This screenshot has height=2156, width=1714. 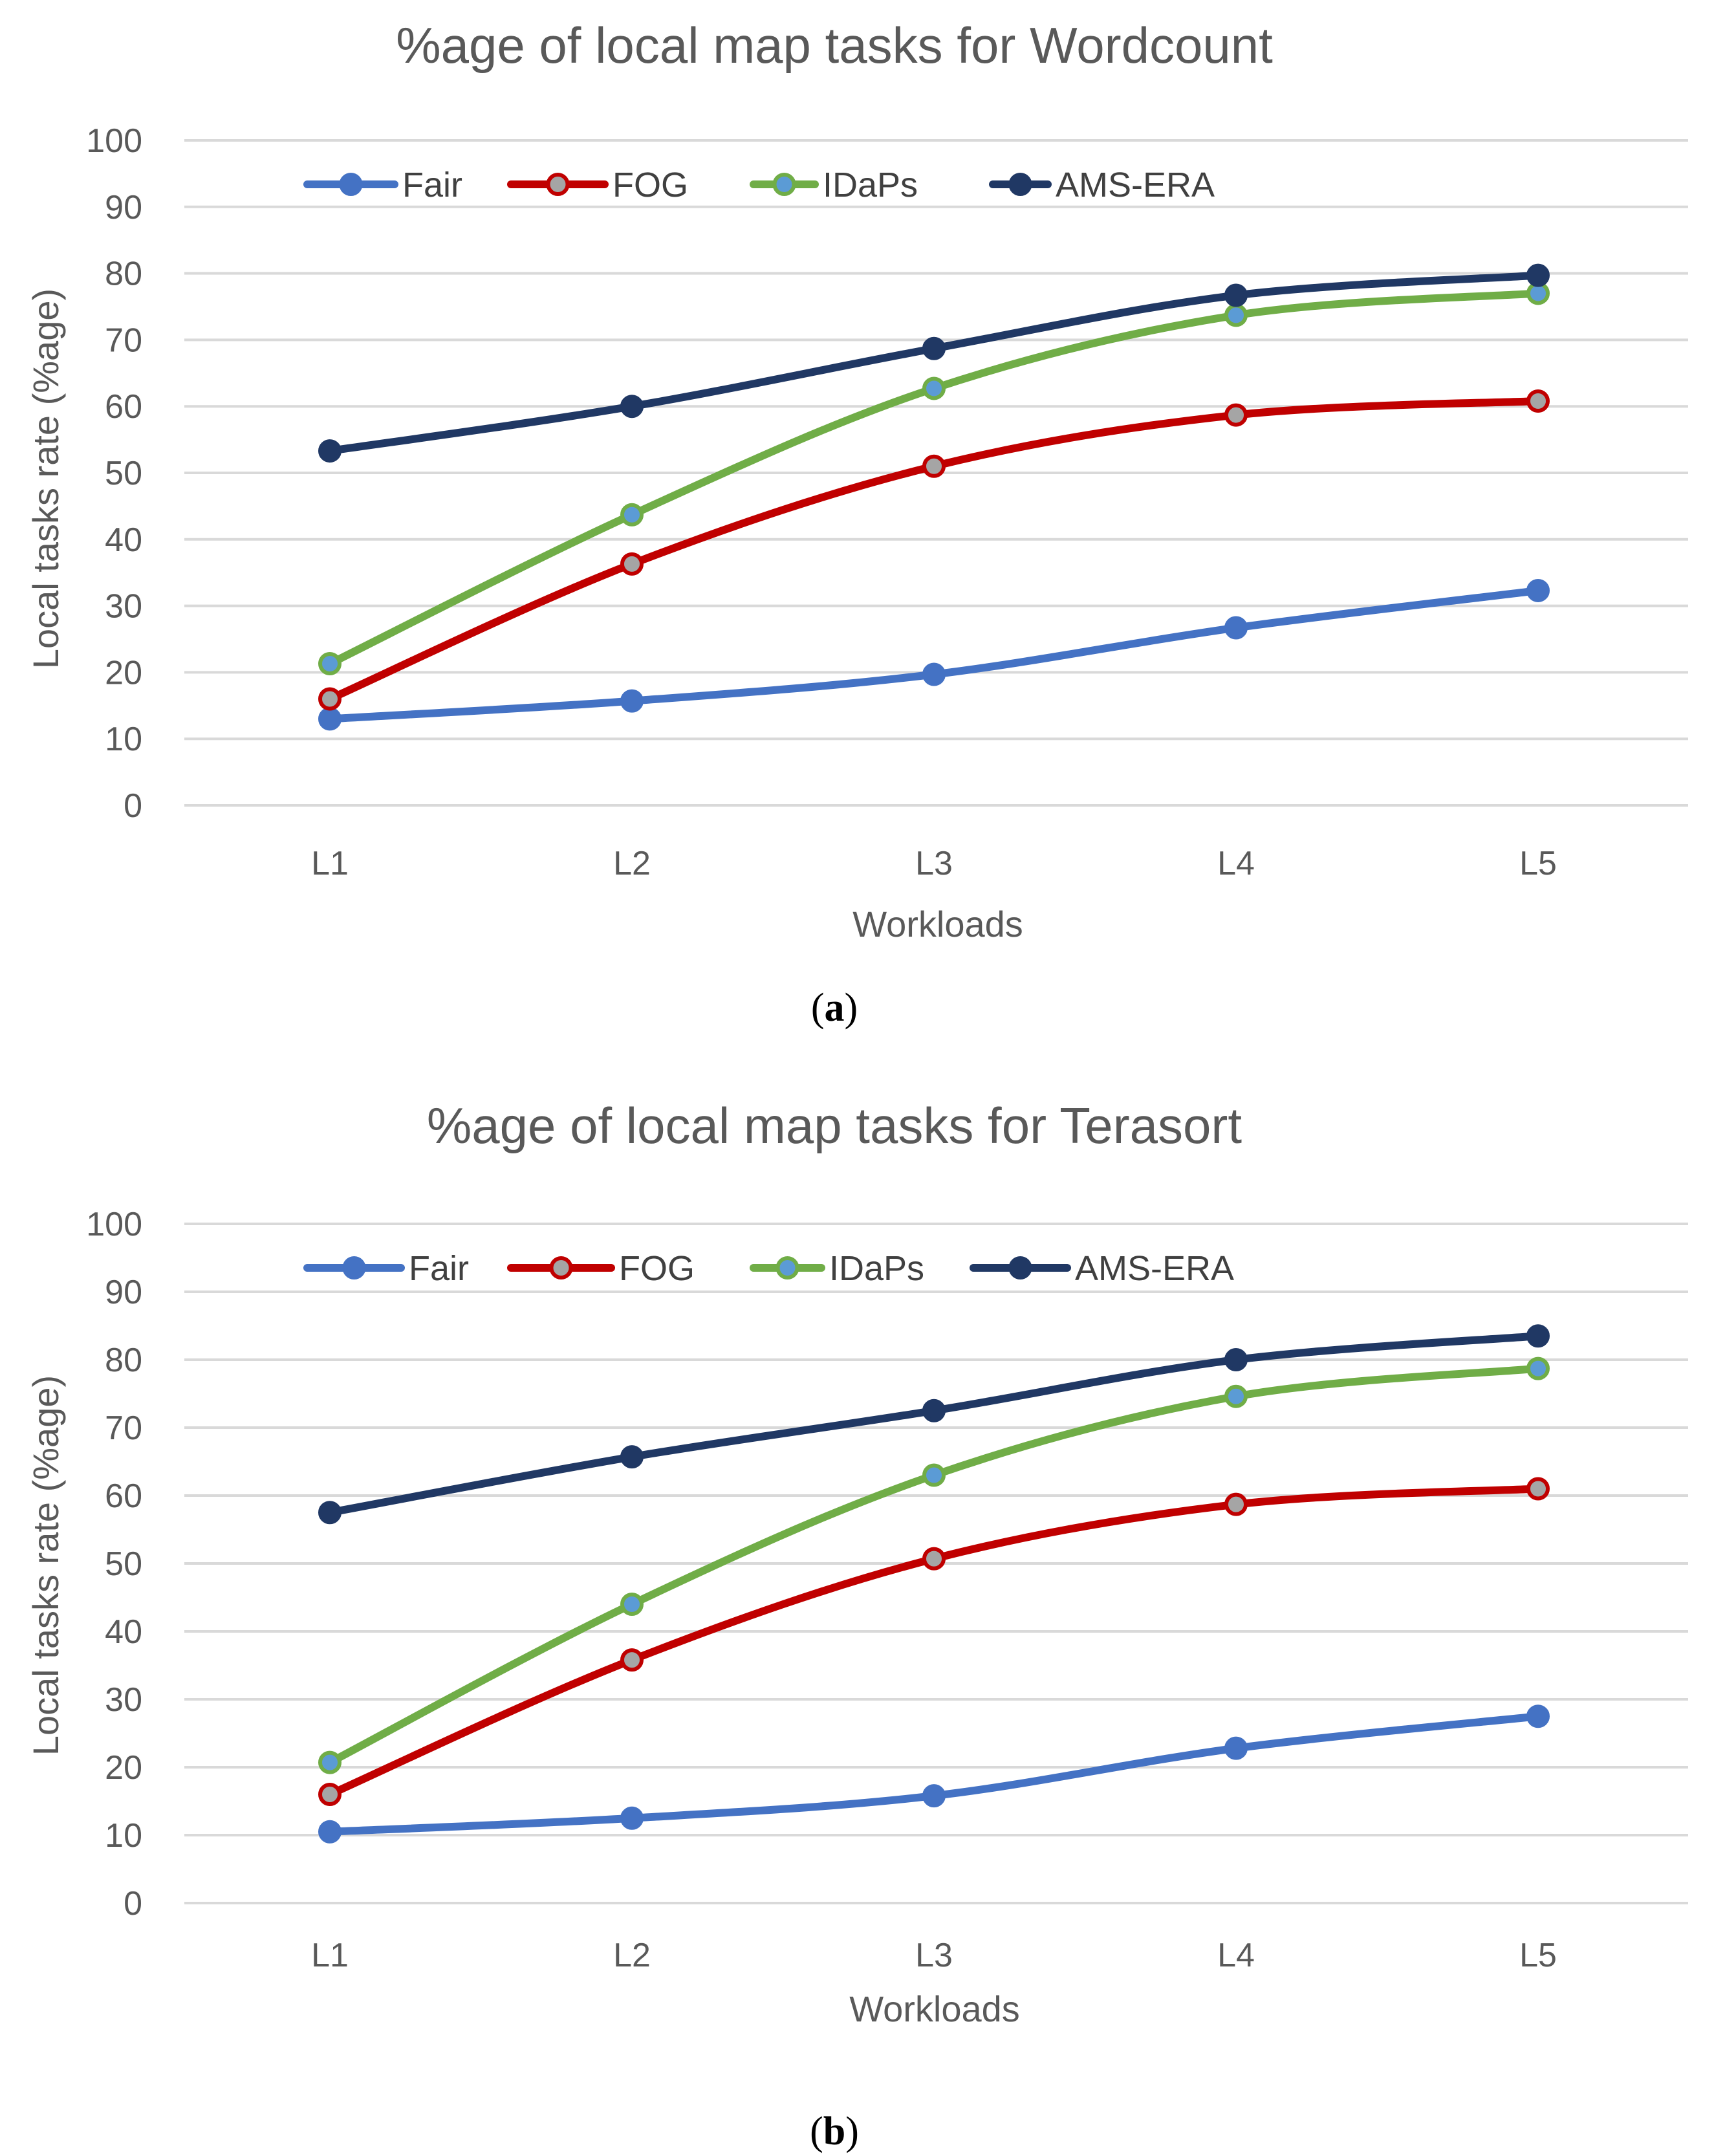 What do you see at coordinates (632, 863) in the screenshot?
I see `x-tick-label: L2` at bounding box center [632, 863].